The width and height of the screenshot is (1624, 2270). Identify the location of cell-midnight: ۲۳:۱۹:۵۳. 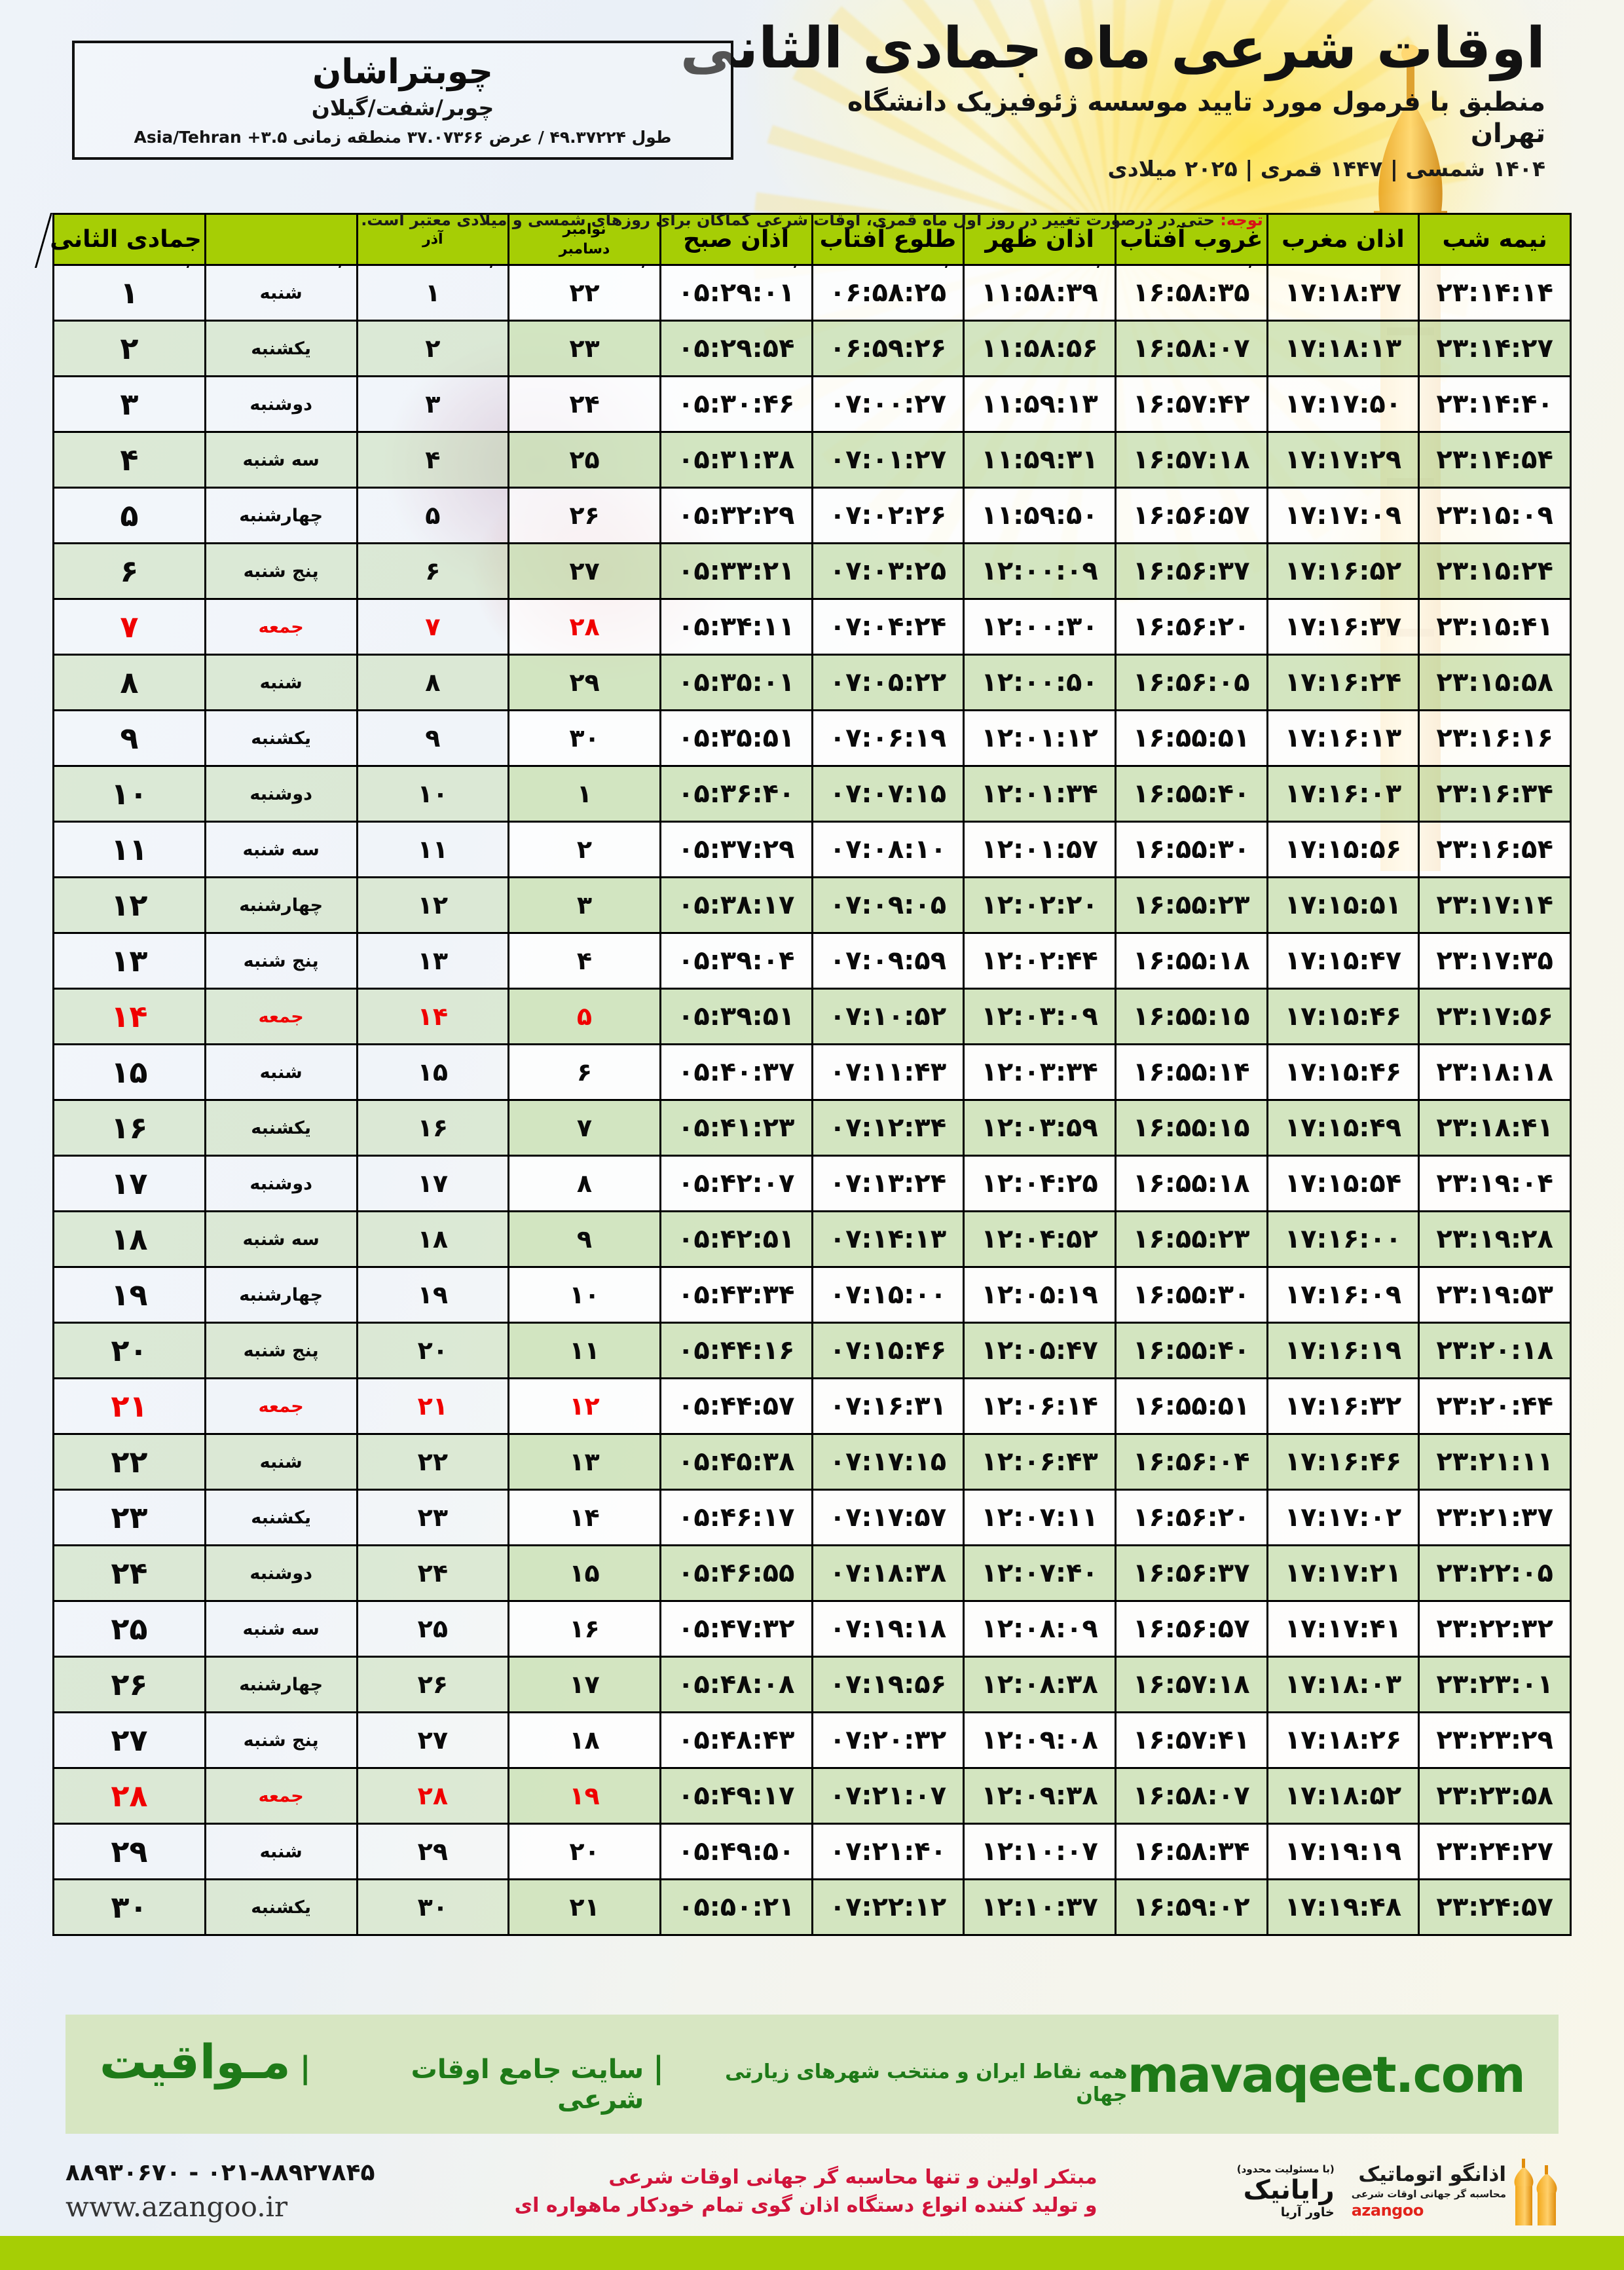
(1495, 1295).